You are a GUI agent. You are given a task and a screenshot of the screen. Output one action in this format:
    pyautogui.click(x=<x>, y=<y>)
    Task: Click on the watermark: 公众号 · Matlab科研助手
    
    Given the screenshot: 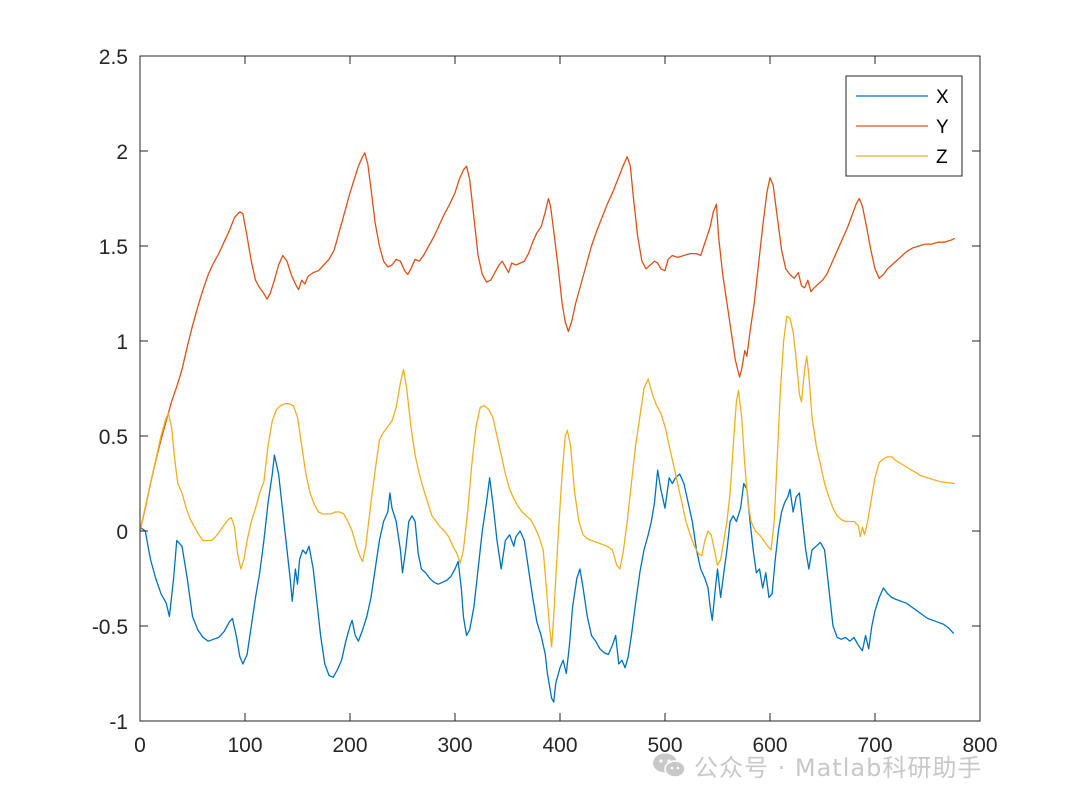 What is the action you would take?
    pyautogui.click(x=817, y=765)
    